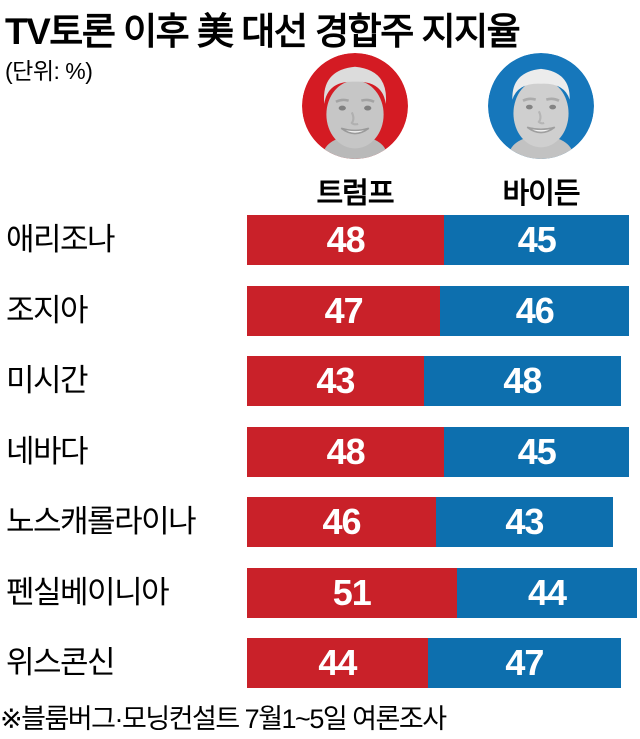 The width and height of the screenshot is (640, 739). I want to click on state-row: 위스콘신 44 47, so click(320, 663).